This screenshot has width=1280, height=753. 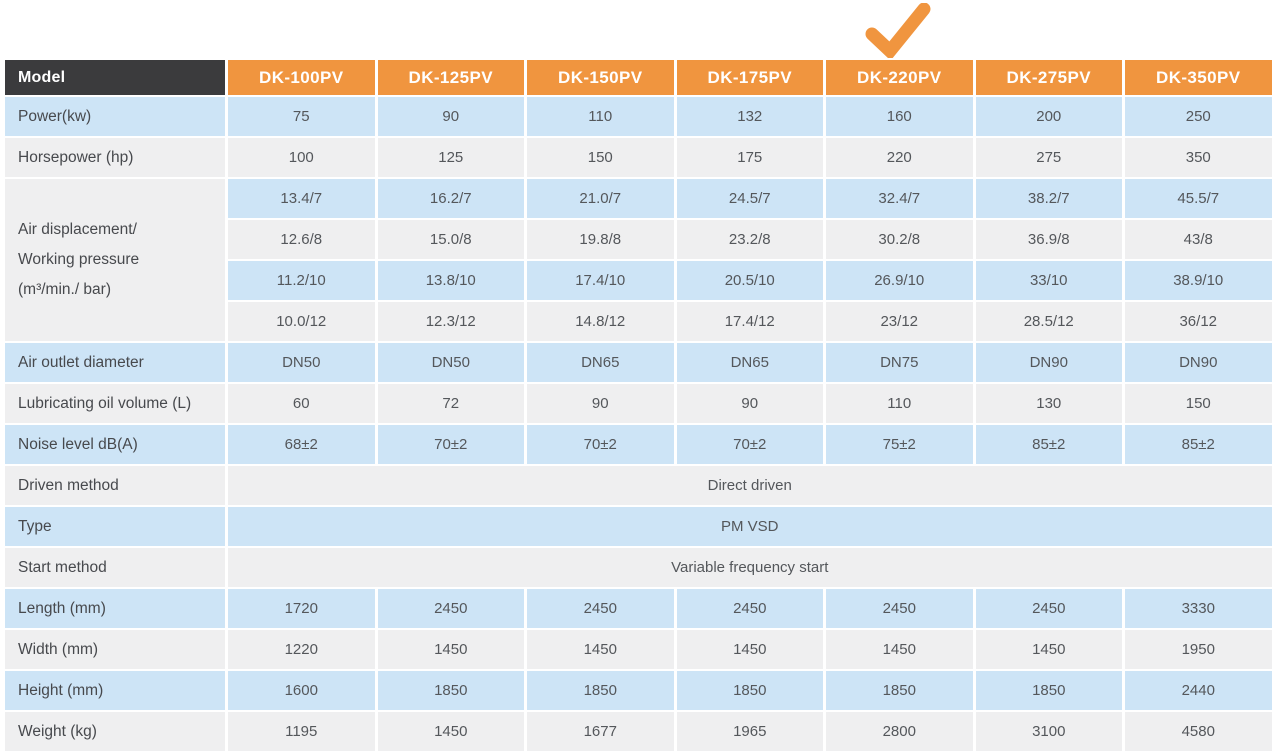 What do you see at coordinates (749, 198) in the screenshot?
I see `spec-value-cell: 24.5/7` at bounding box center [749, 198].